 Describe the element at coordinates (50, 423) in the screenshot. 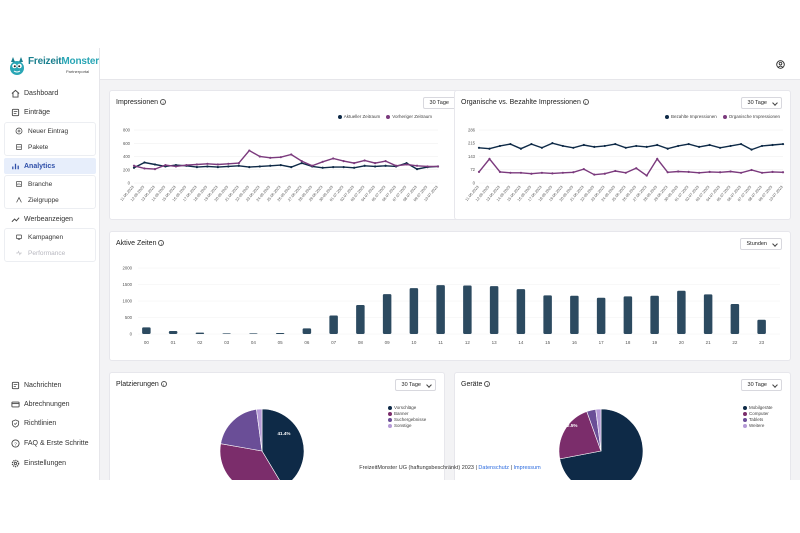

I see `sidebar-item-guidelines: Richtlinien` at that location.